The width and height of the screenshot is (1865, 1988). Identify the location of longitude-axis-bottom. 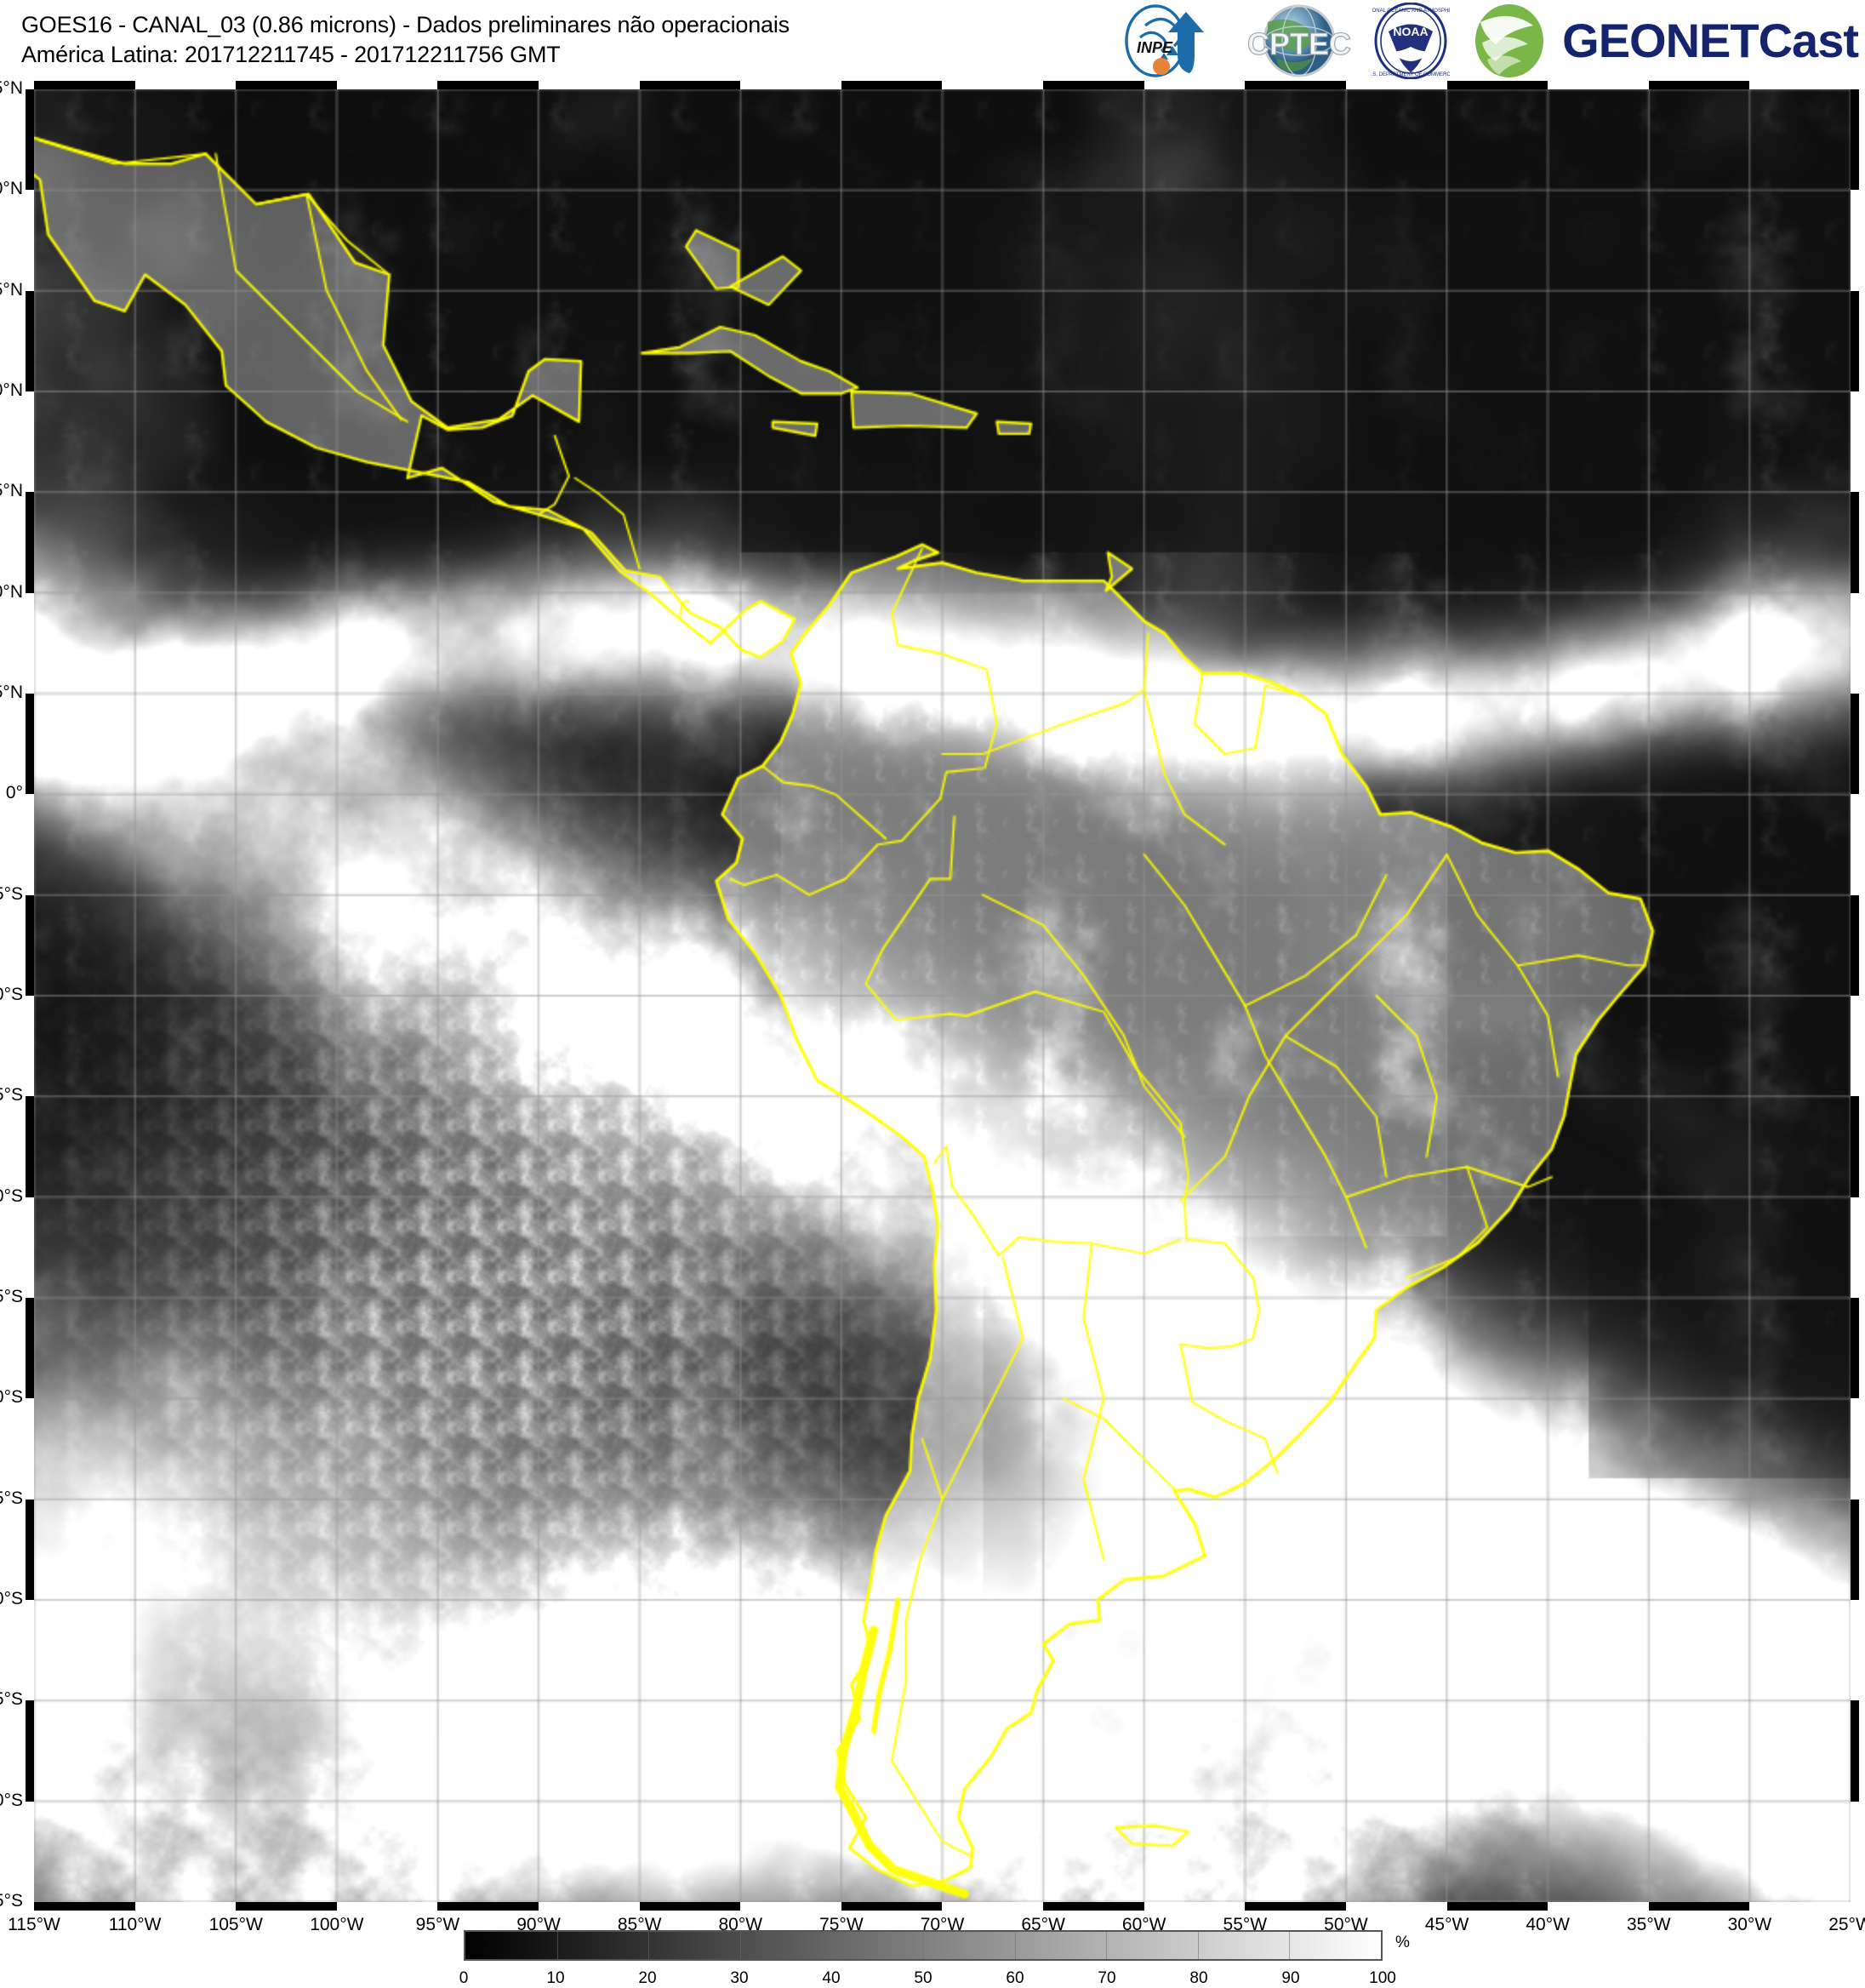
(943, 1906).